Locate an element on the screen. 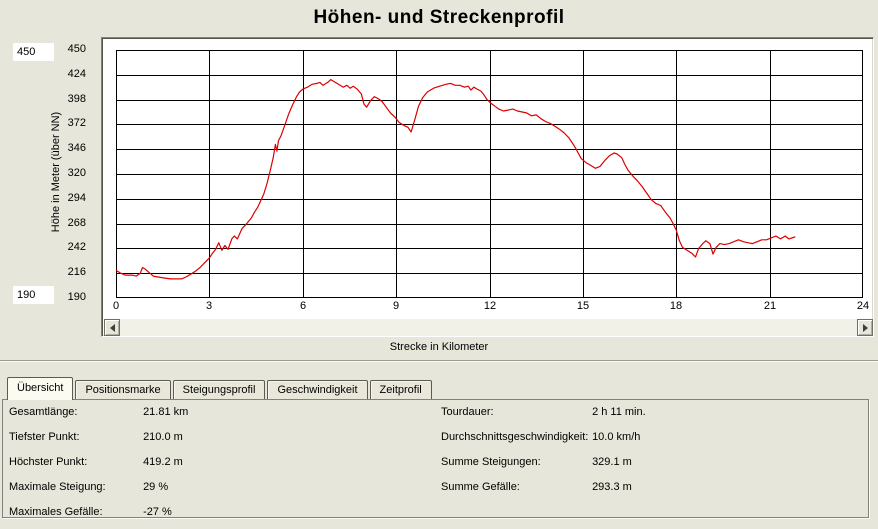  stat-value: 329.1 m is located at coordinates (612, 462).